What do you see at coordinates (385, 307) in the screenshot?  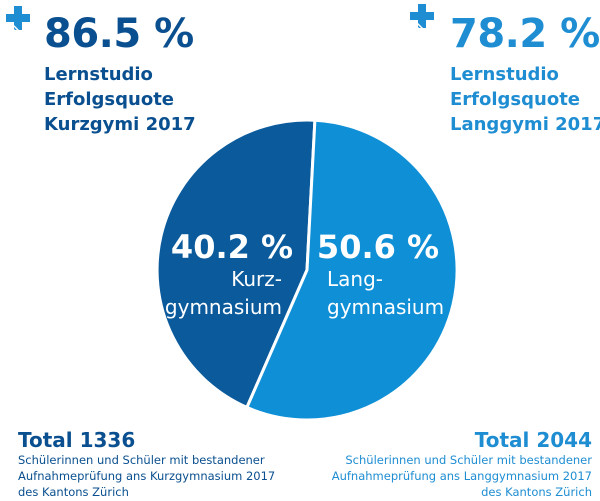 I see `lang-category-label-line2: gymnasium` at bounding box center [385, 307].